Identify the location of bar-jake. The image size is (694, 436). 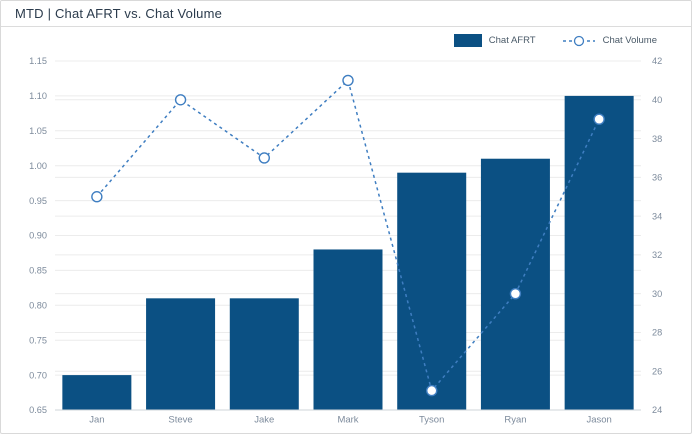
(264, 354).